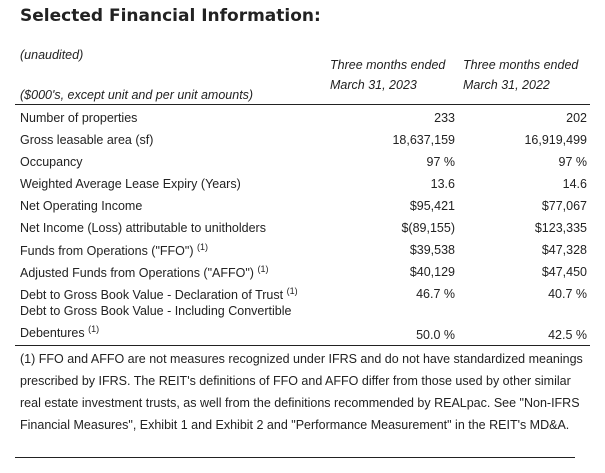 The width and height of the screenshot is (605, 473). I want to click on value-2023: 46.7 %, so click(435, 294).